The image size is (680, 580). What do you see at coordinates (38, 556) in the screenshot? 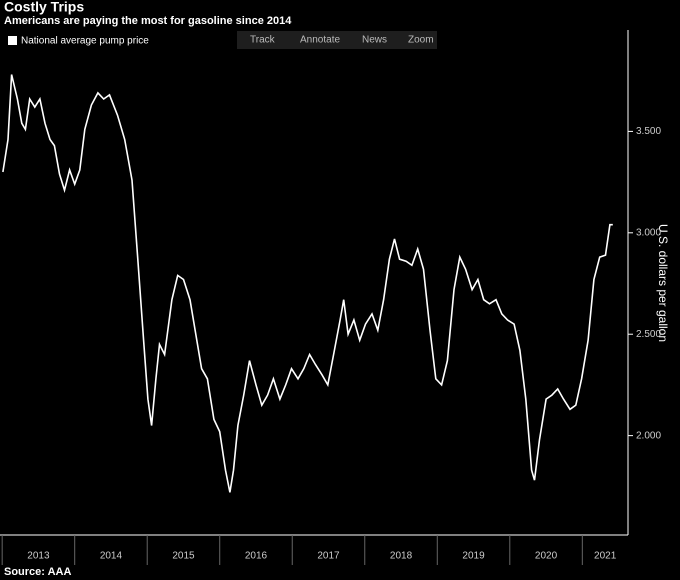
I see `x-tick-label: 2013` at bounding box center [38, 556].